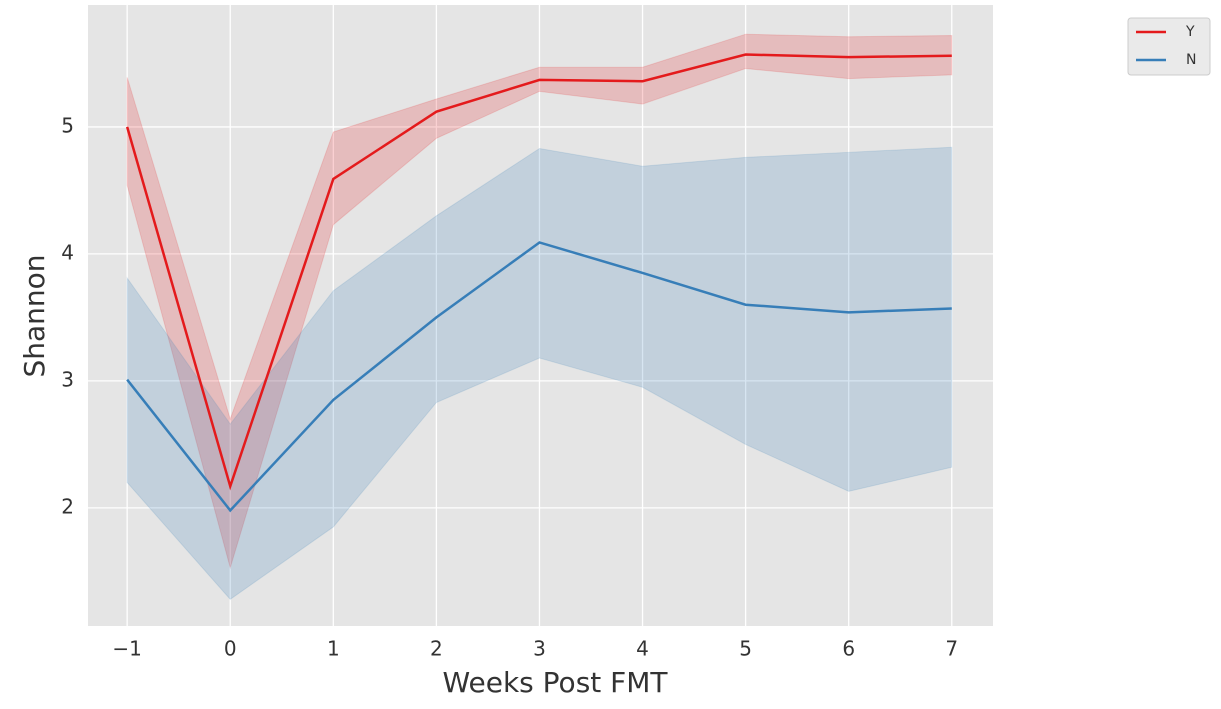 Image resolution: width=1221 pixels, height=709 pixels. What do you see at coordinates (1190, 32) in the screenshot?
I see `legend-label: Y` at bounding box center [1190, 32].